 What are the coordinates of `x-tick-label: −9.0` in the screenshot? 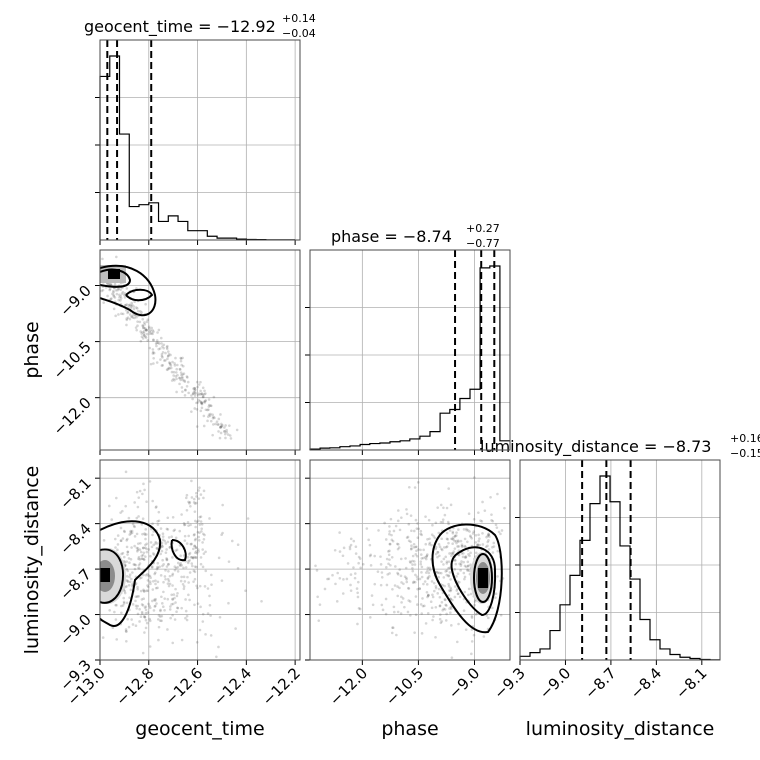 It's located at (555, 683).